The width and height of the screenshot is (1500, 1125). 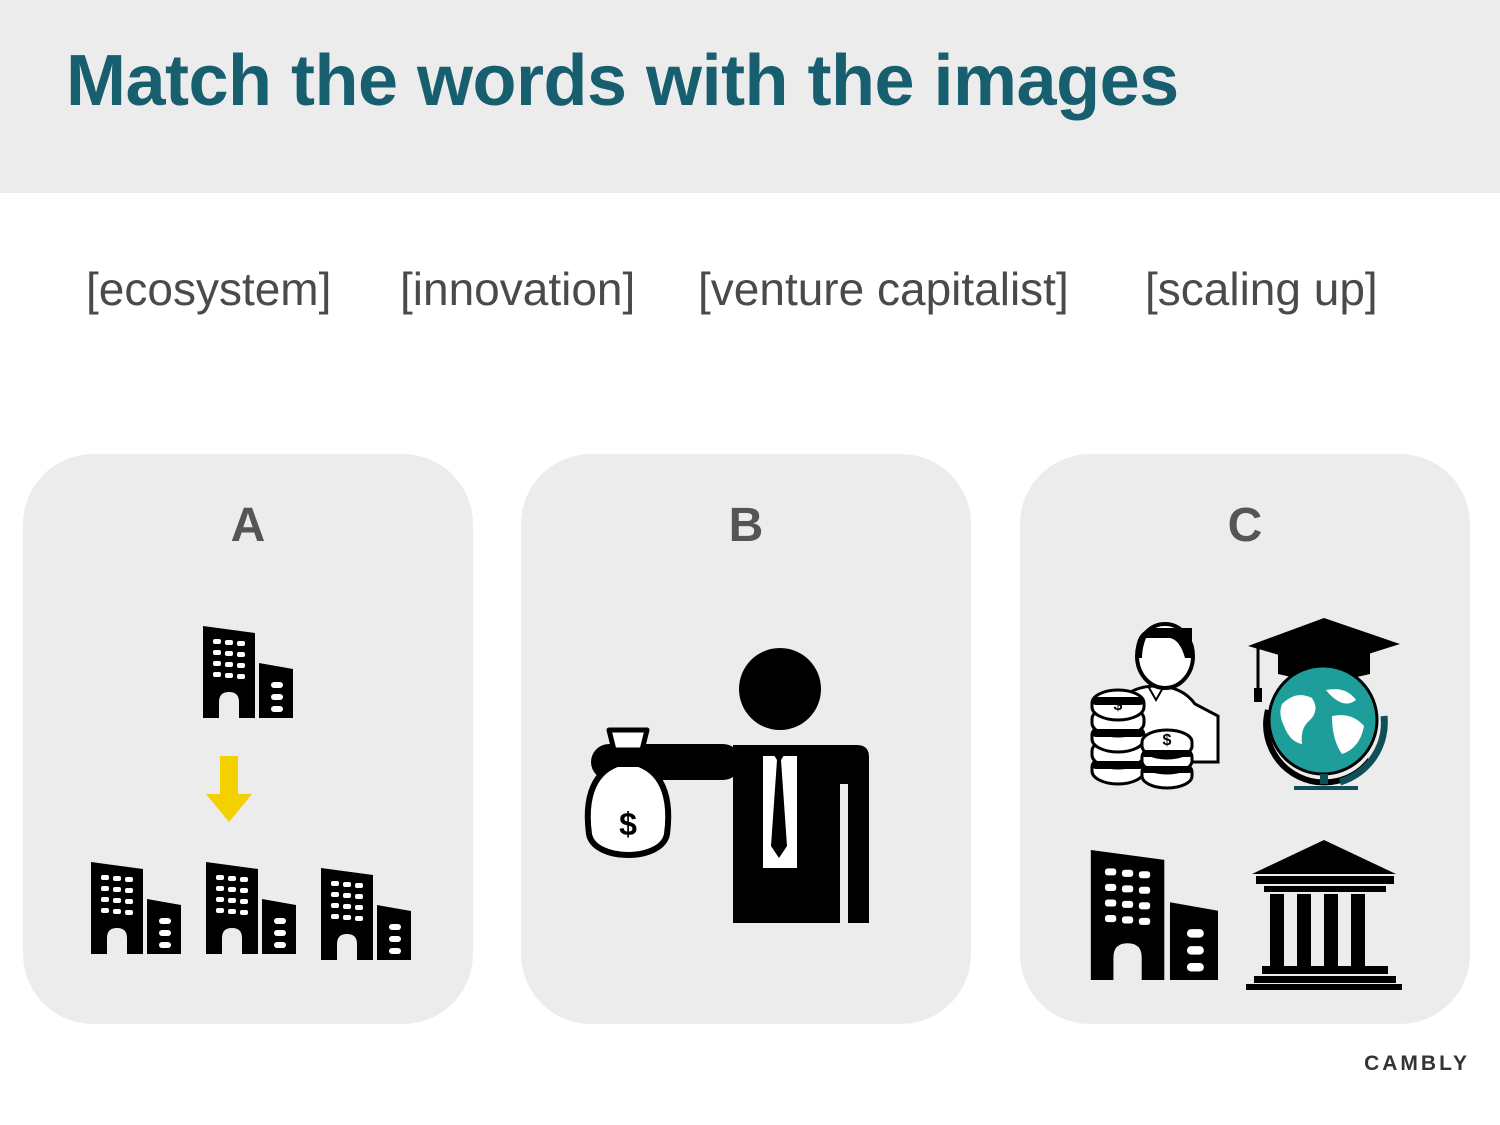 What do you see at coordinates (1417, 1063) in the screenshot?
I see `cambly-logo: CAMBLY` at bounding box center [1417, 1063].